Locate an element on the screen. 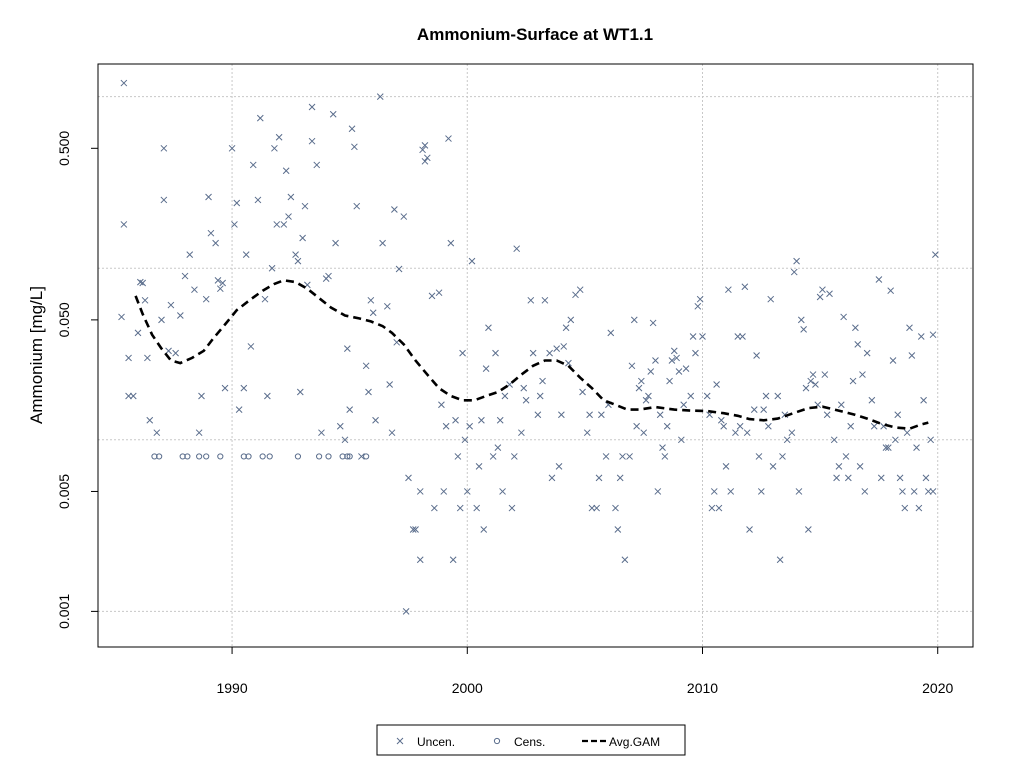 The height and width of the screenshot is (768, 1024). legend-x-marker is located at coordinates (400, 741).